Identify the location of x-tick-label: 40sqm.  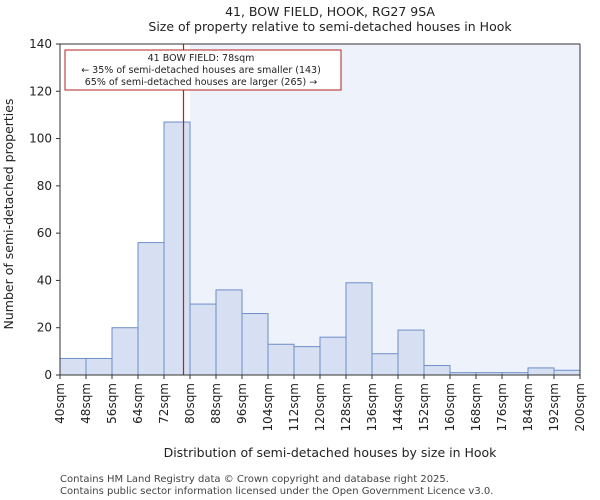
(60, 403).